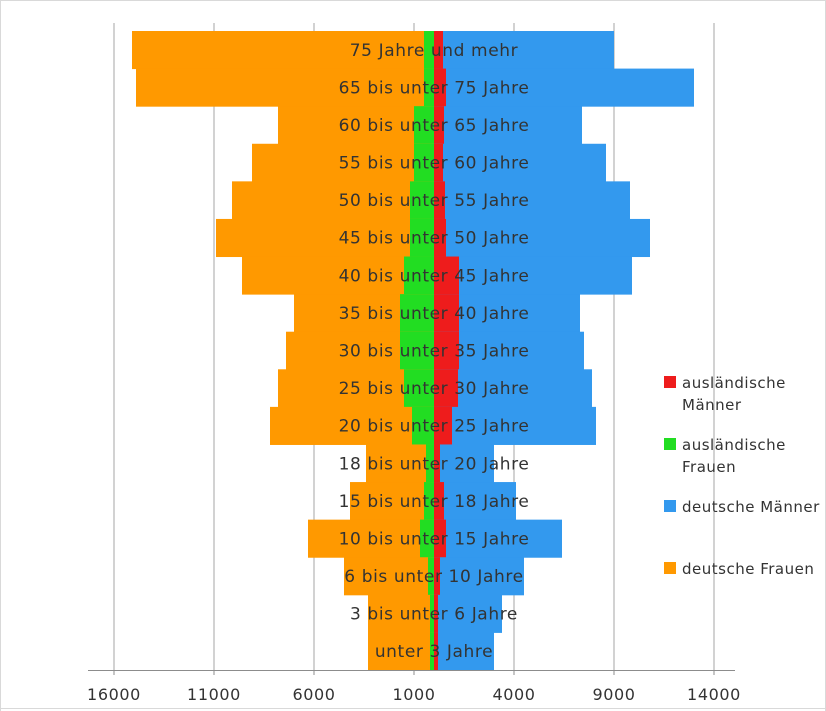  I want to click on category-label-3: 55 bis unter 60 Jahre, so click(434, 164).